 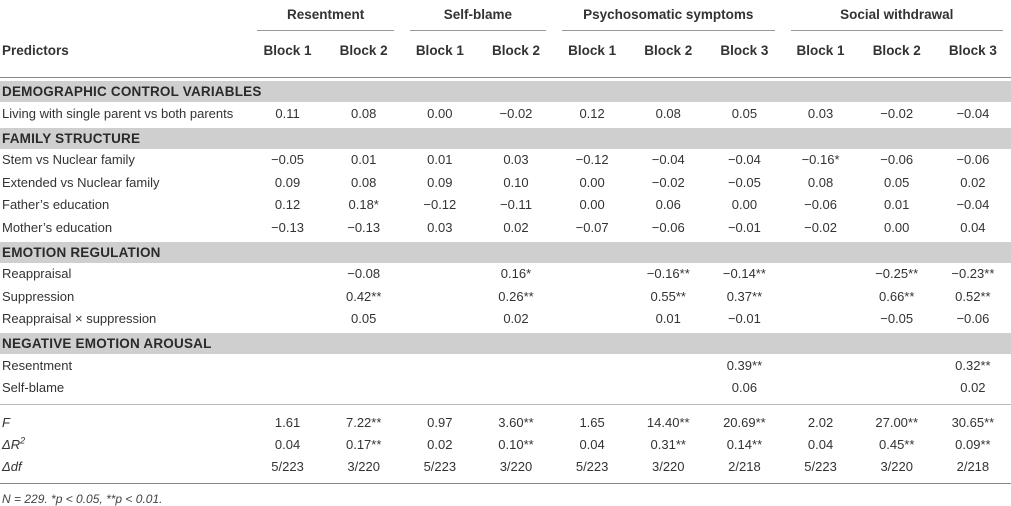 I want to click on table-cell: 0.12, so click(x=287, y=205).